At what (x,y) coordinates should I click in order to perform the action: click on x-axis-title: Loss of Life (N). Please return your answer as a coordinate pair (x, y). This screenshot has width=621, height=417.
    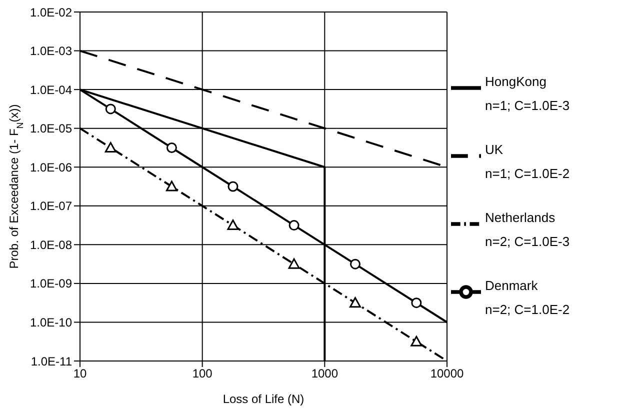
    Looking at the image, I should click on (263, 399).